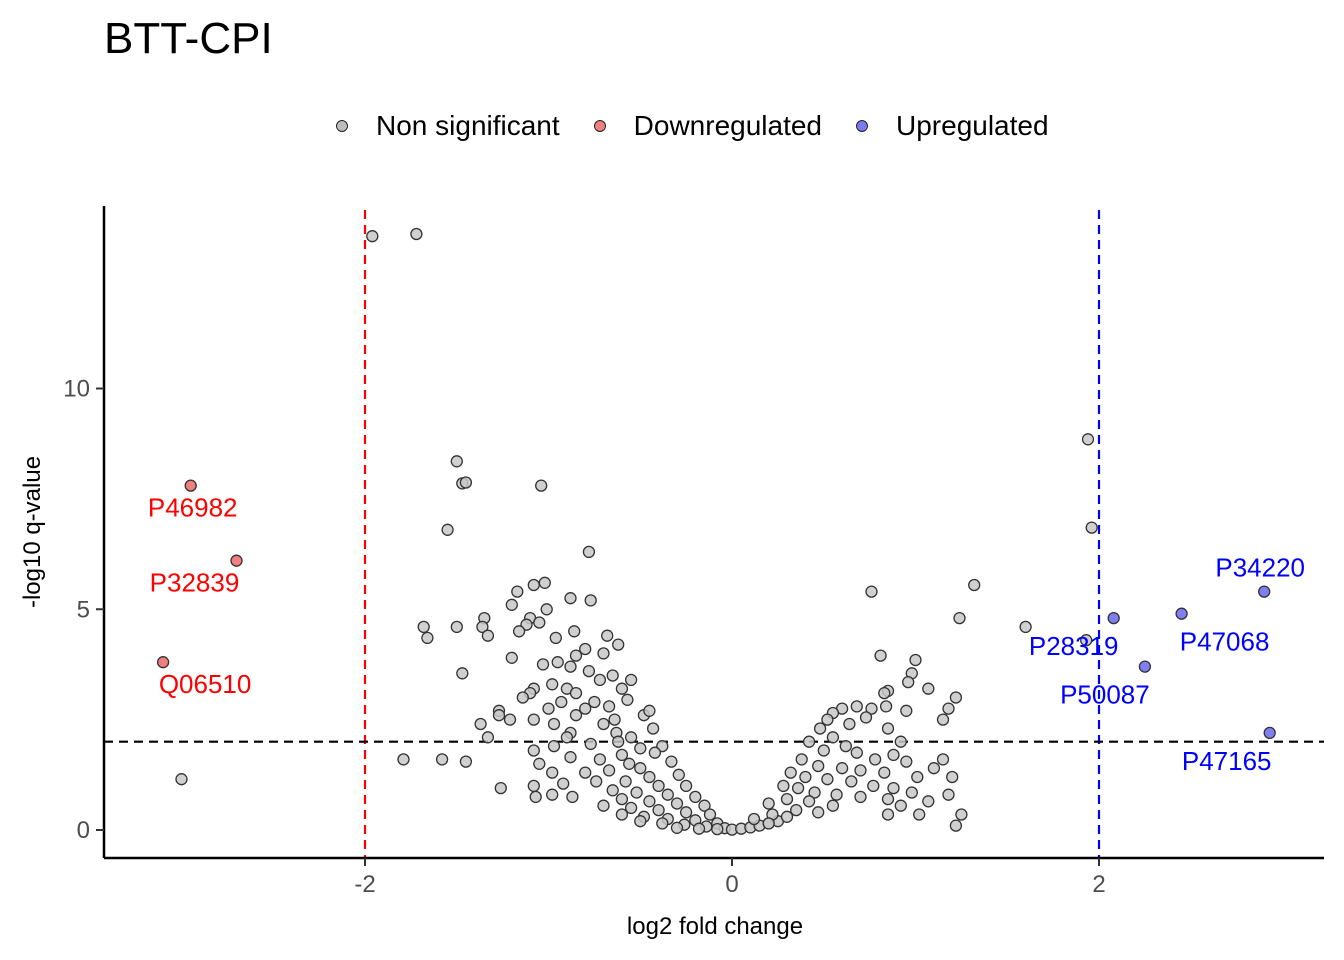  Describe the element at coordinates (205, 684) in the screenshot. I see `point-label-down: Q06510` at that location.